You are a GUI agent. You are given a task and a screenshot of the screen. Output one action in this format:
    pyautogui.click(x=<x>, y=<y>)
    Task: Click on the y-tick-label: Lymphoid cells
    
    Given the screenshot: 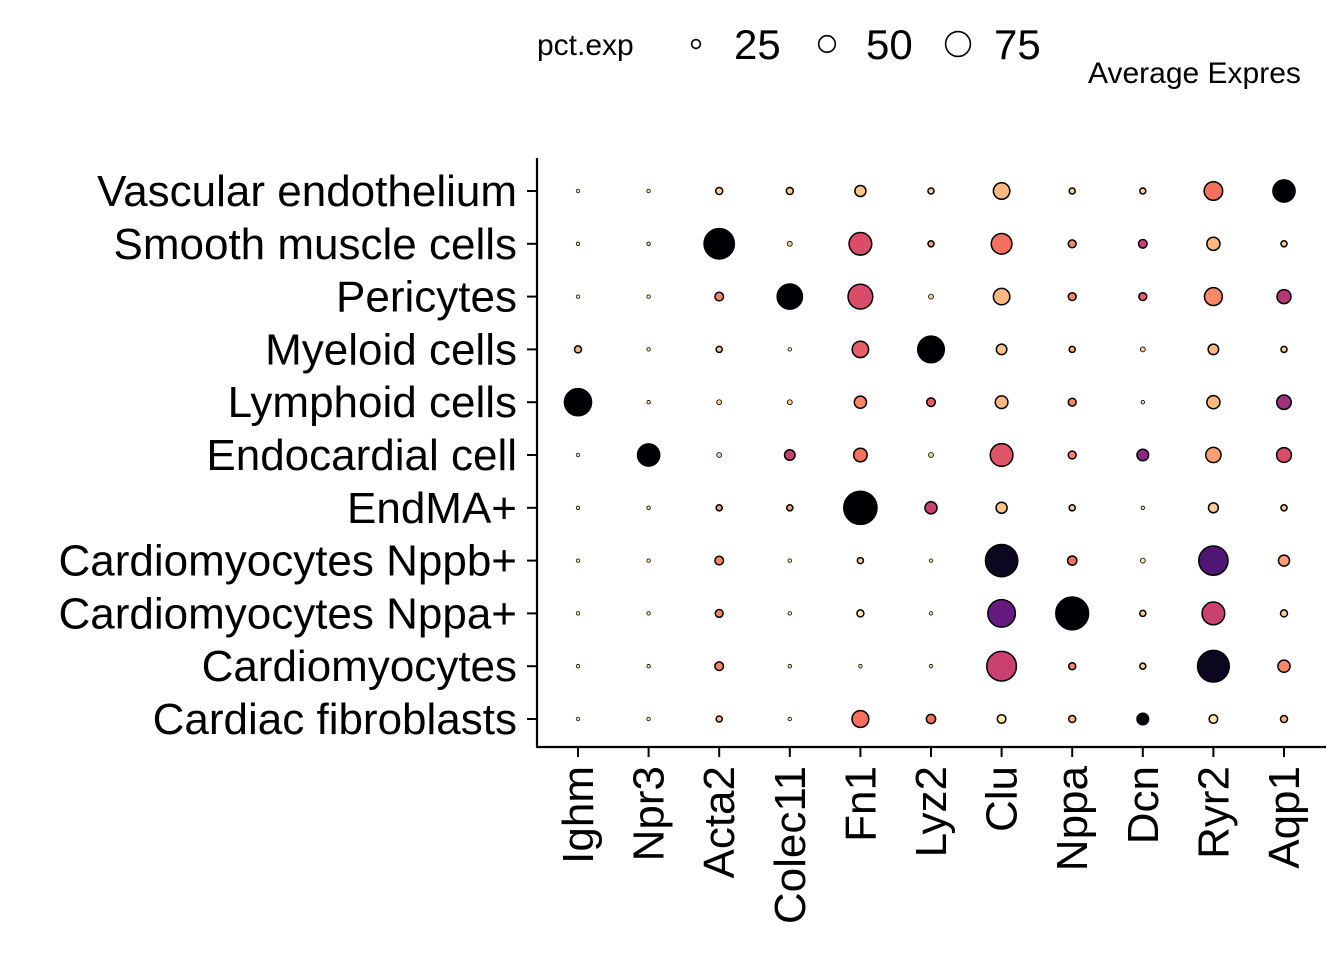 What is the action you would take?
    pyautogui.click(x=372, y=402)
    